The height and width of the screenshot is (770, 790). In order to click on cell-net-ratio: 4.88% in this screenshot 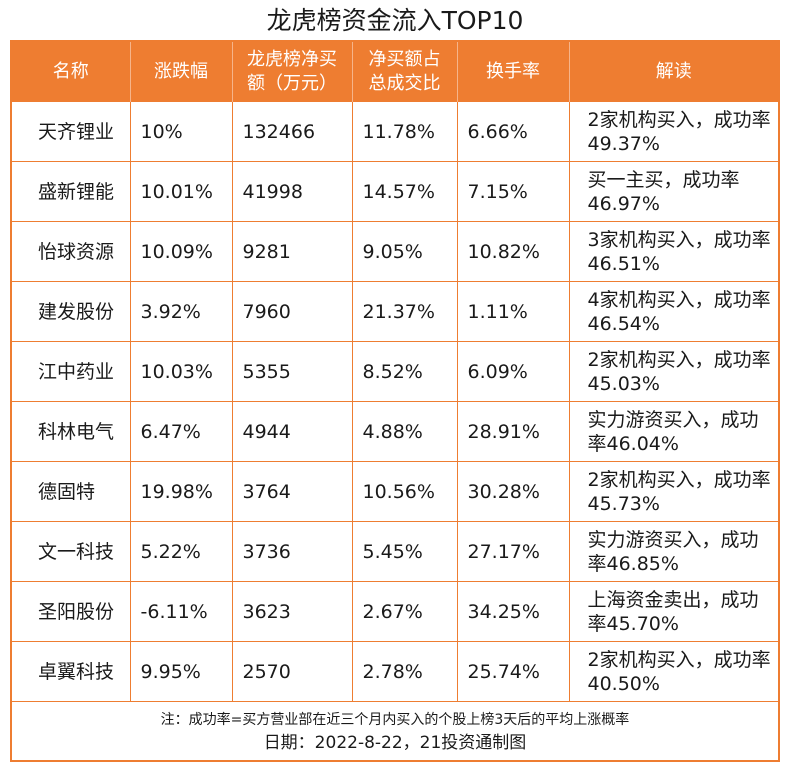, I will do `click(405, 431)`.